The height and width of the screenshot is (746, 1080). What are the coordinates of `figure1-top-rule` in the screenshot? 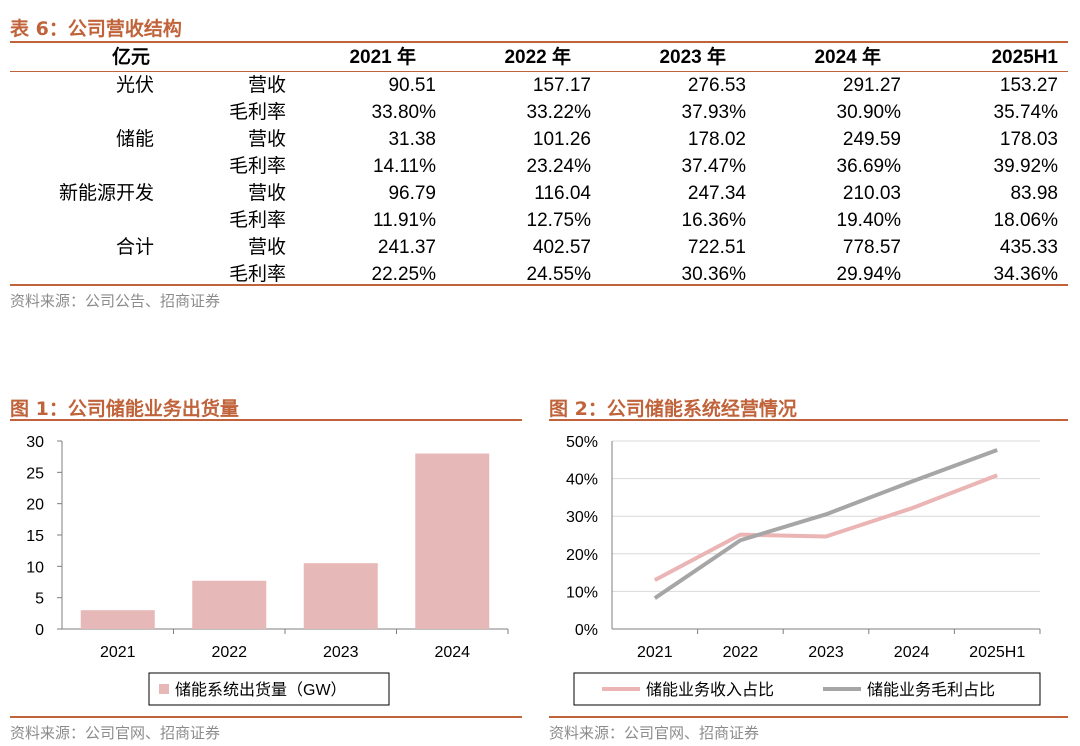 It's located at (266, 420).